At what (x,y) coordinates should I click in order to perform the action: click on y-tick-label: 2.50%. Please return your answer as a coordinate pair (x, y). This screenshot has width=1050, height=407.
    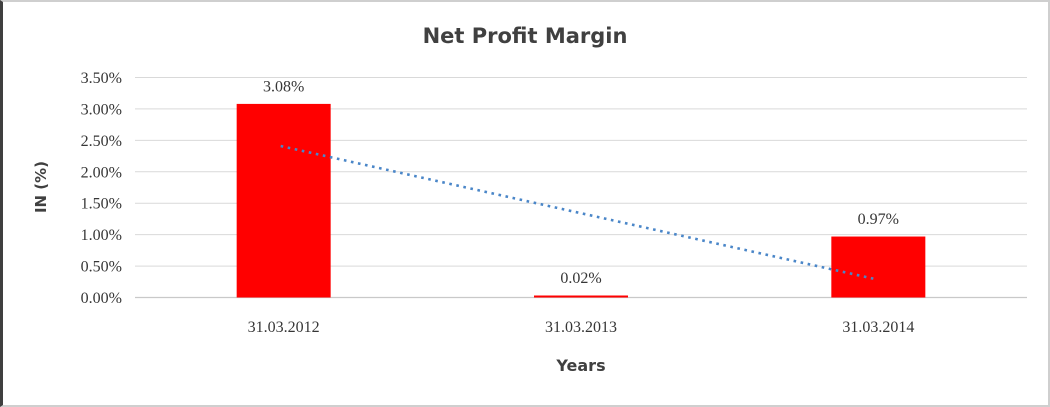
    Looking at the image, I should click on (101, 141).